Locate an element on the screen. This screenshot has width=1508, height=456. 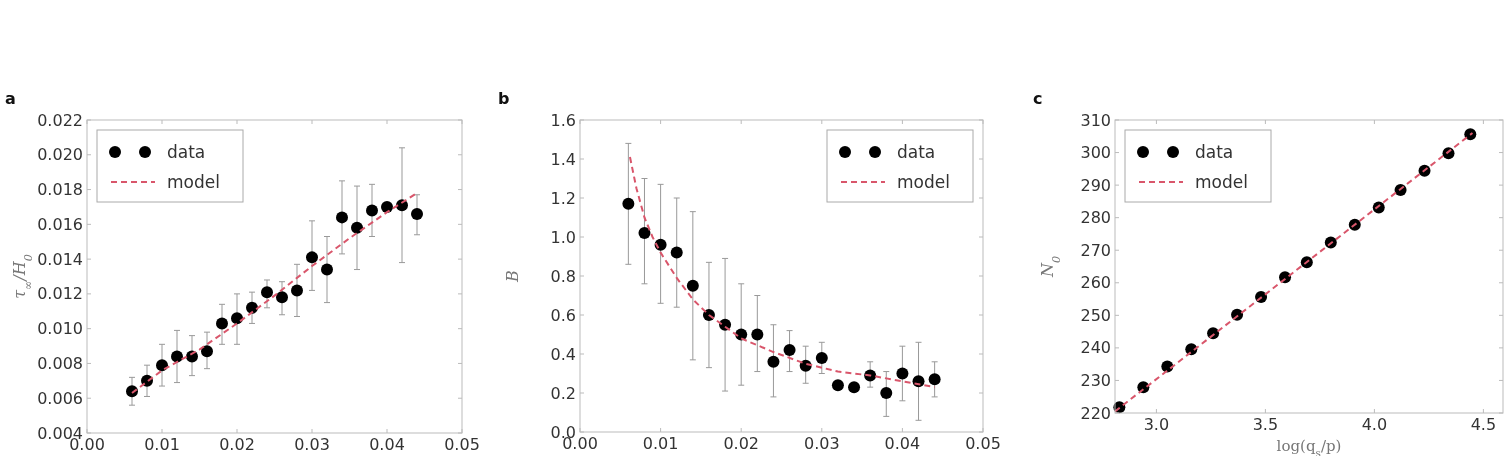
chart-title: b is located at coordinates (504, 98).